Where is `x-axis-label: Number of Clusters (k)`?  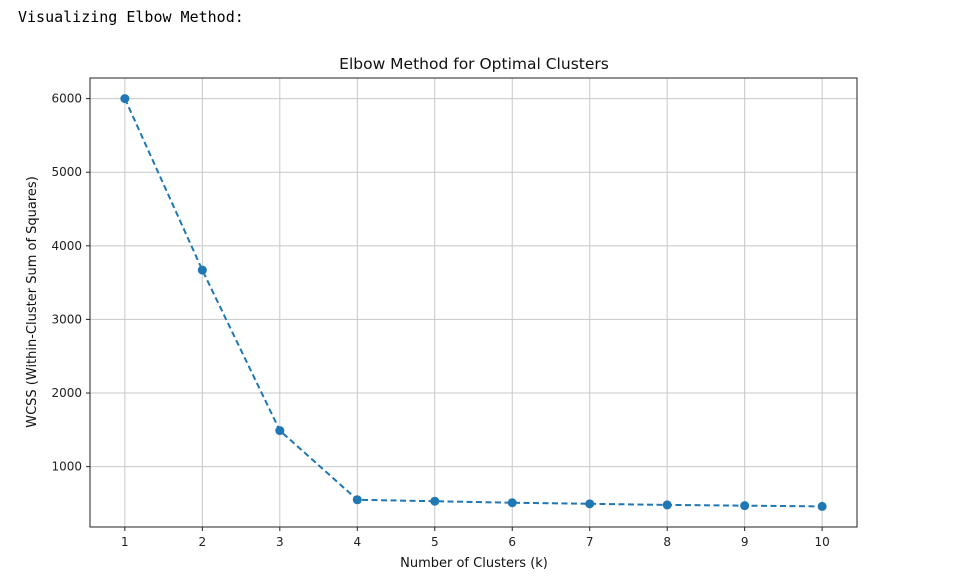 x-axis-label: Number of Clusters (k) is located at coordinates (474, 563).